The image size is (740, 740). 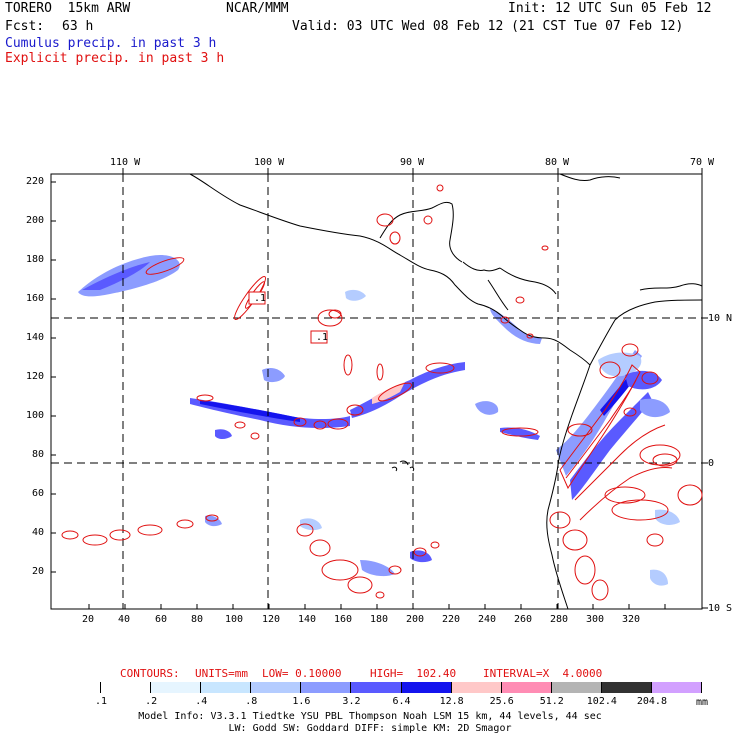 What do you see at coordinates (221, 673) in the screenshot?
I see `contours-units: UNITS=mm` at bounding box center [221, 673].